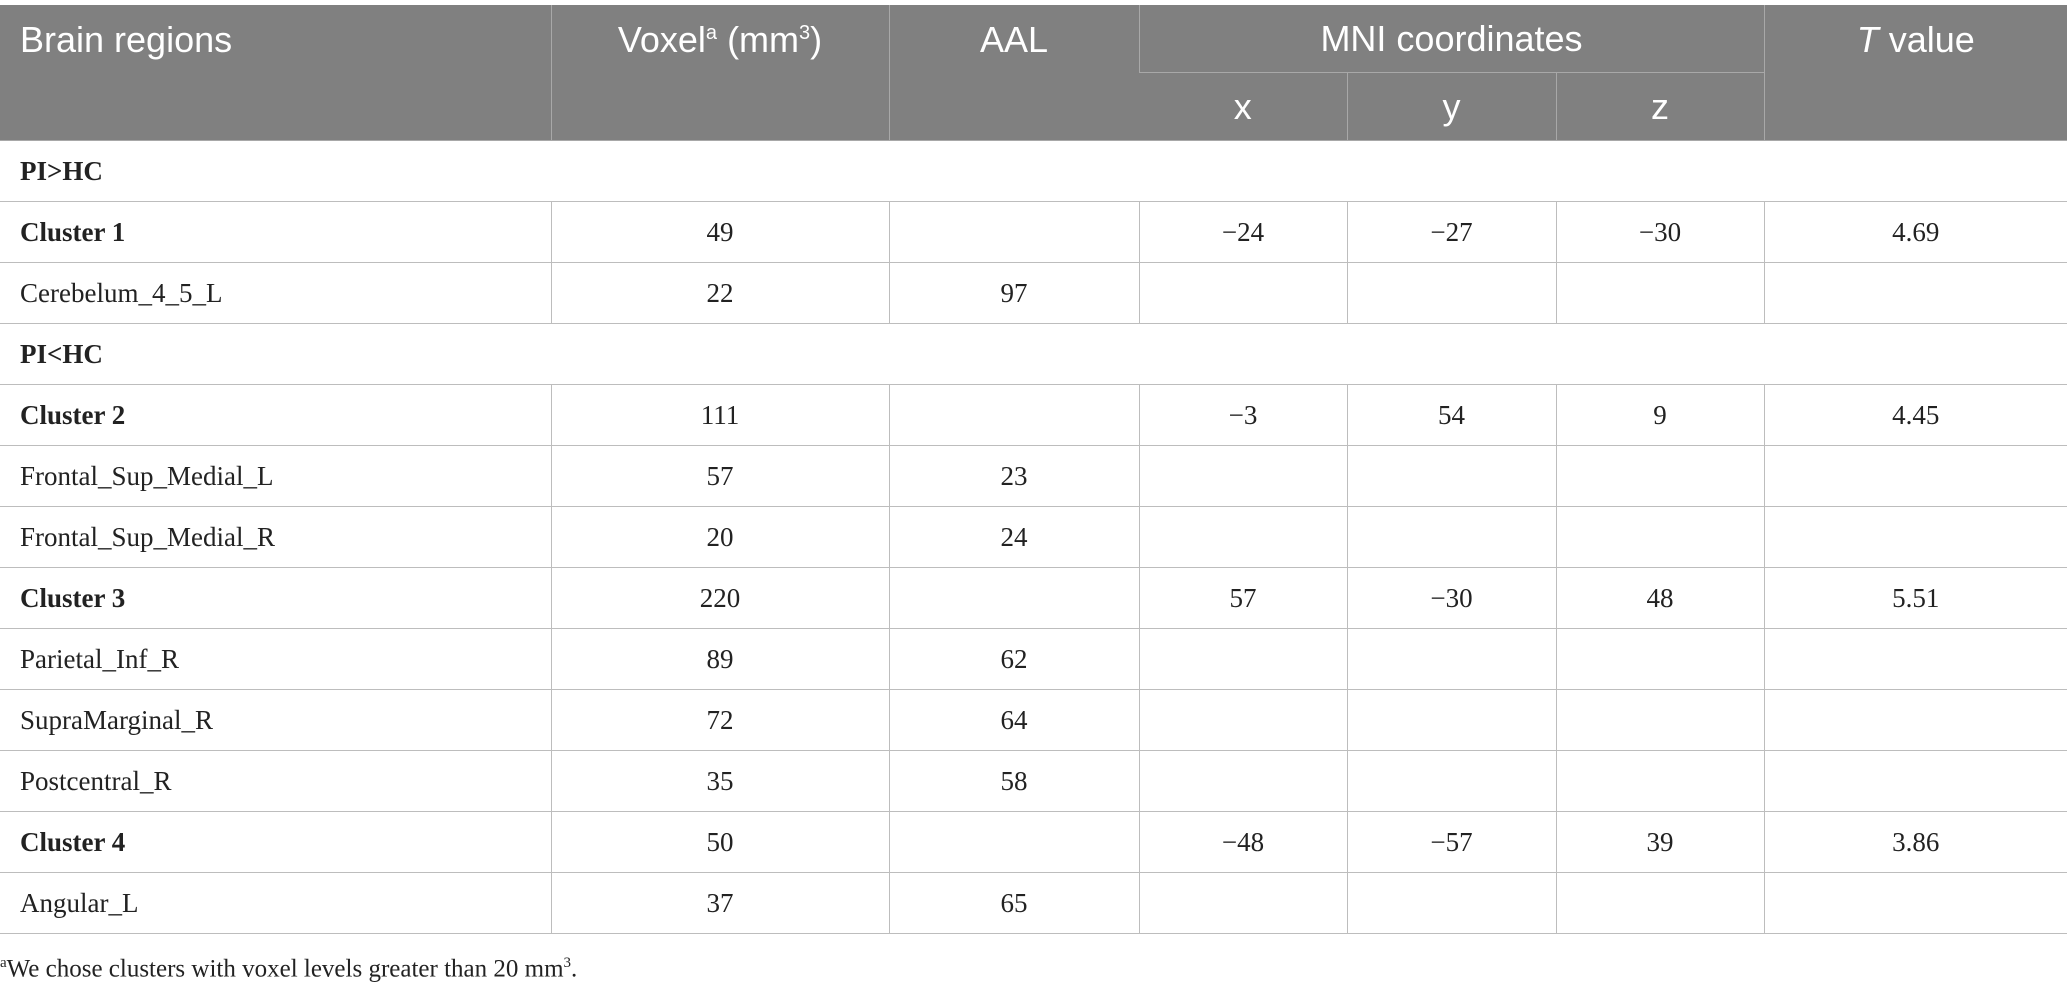 This screenshot has height=994, width=2067. I want to click on value-cell: 64, so click(1014, 720).